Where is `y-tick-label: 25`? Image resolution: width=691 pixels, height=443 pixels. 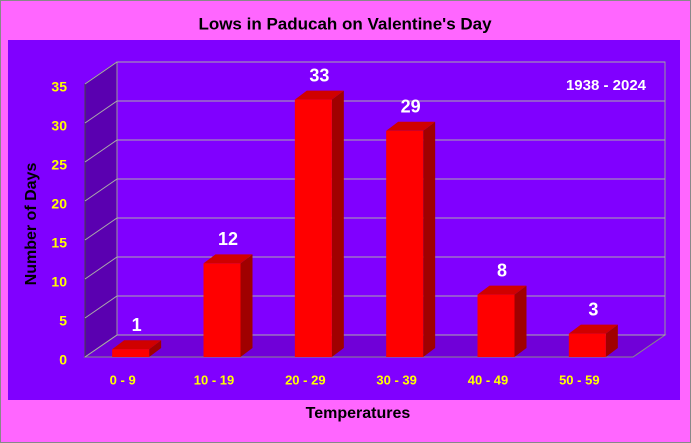 y-tick-label: 25 is located at coordinates (59, 165).